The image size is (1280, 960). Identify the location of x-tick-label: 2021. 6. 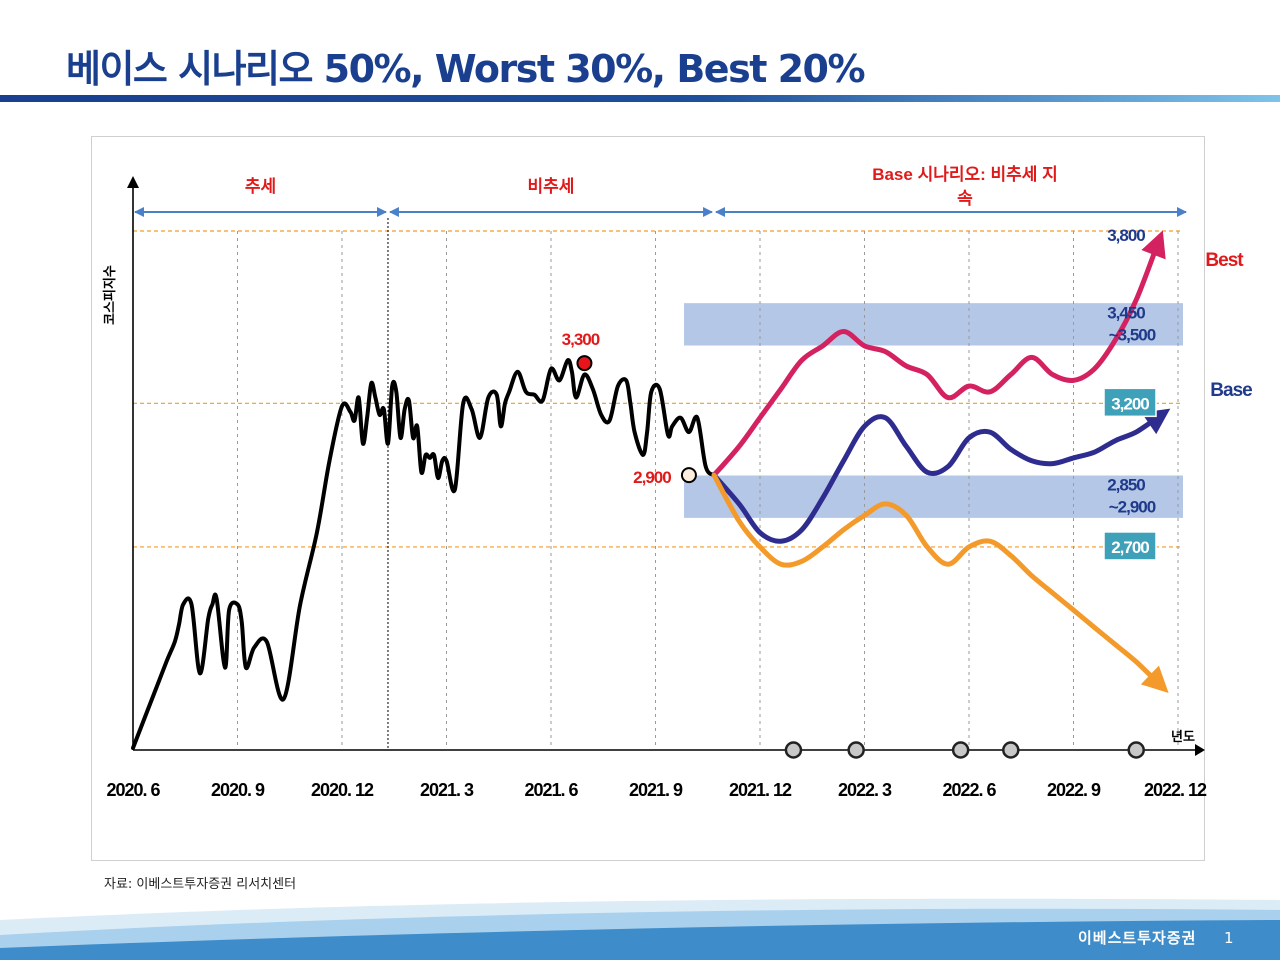
(551, 790).